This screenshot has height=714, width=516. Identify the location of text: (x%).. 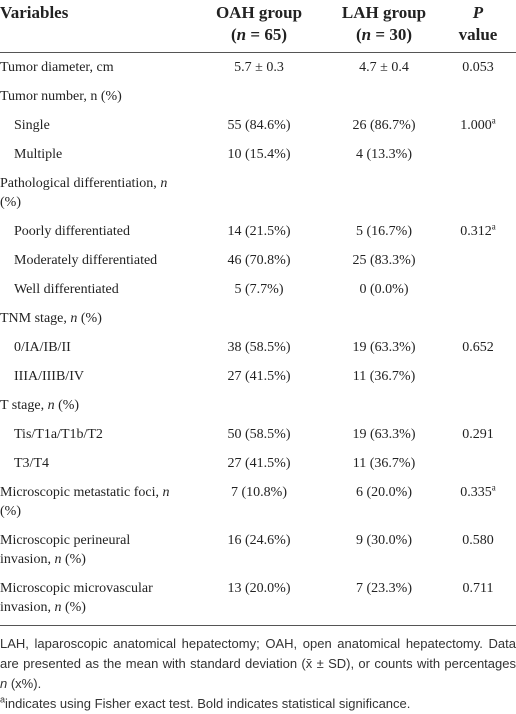
(24, 683).